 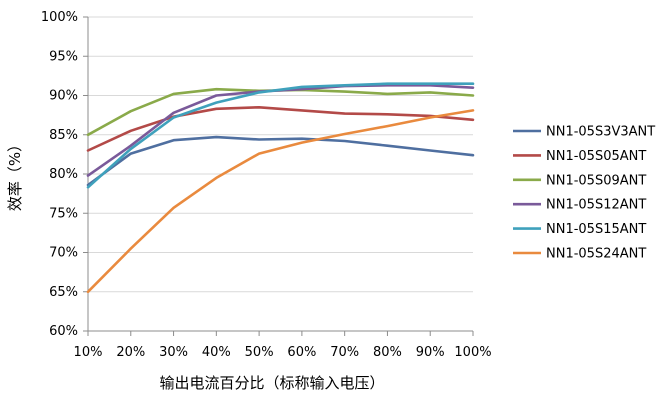 I want to click on x-tick-labels: 10% 20% 30% 40% 50% 60% 70% 80% 90% 100%, so click(x=283, y=352).